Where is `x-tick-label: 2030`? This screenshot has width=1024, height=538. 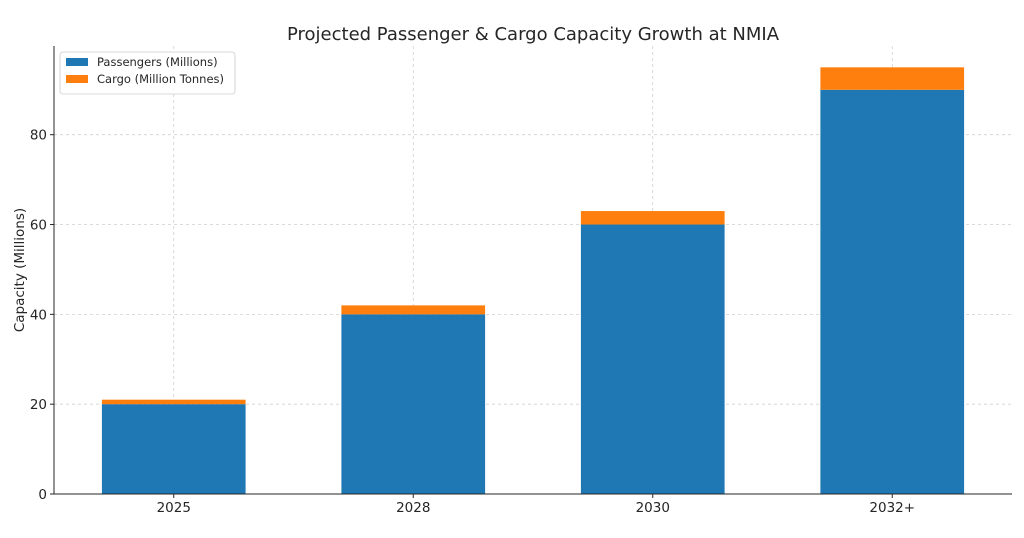
x-tick-label: 2030 is located at coordinates (653, 508).